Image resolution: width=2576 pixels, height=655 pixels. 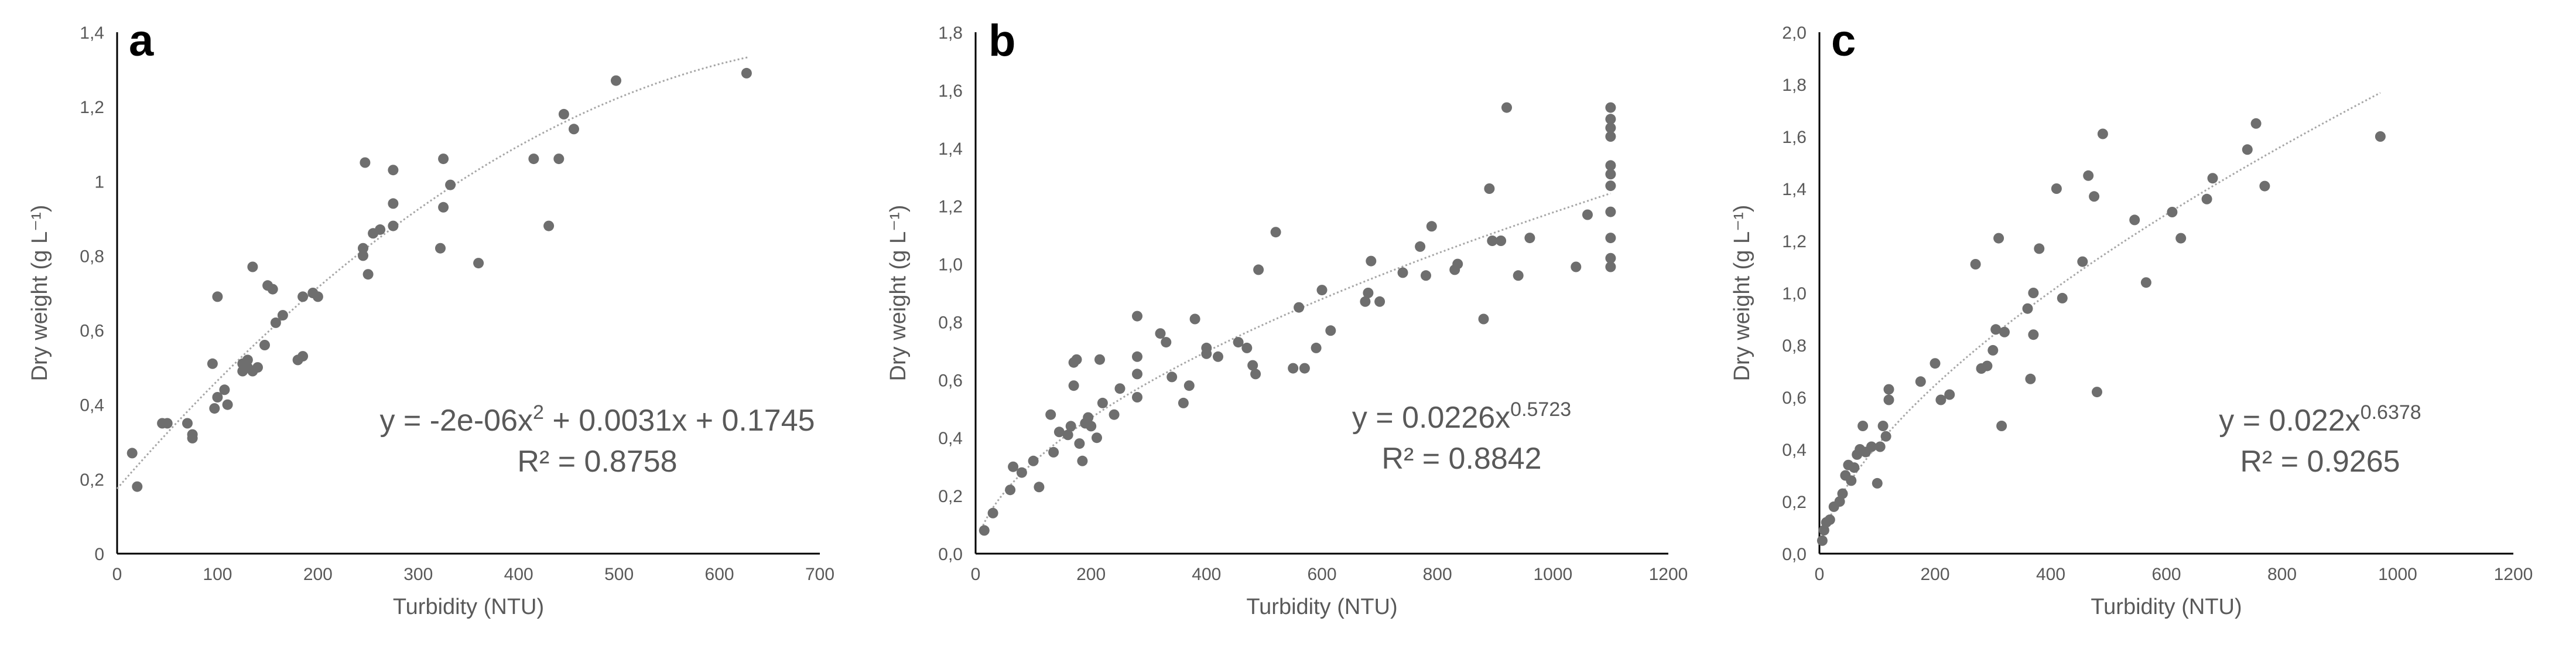 I want to click on x-tick-label: 1200, so click(x=1668, y=574).